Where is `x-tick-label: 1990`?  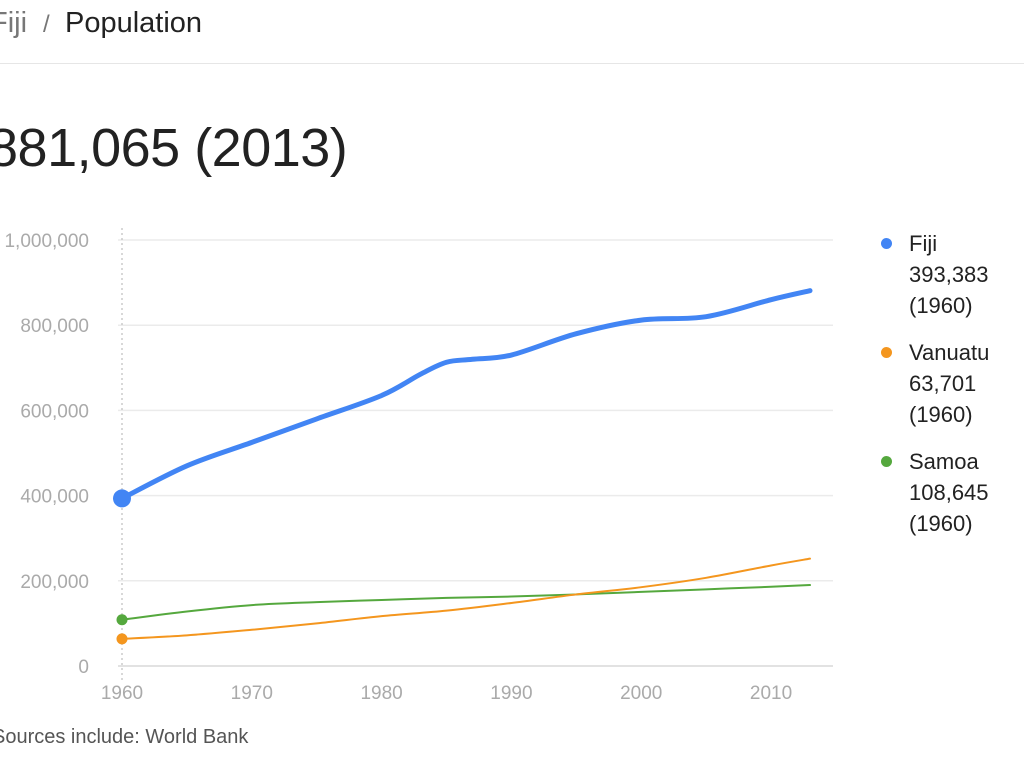
x-tick-label: 1990 is located at coordinates (511, 693).